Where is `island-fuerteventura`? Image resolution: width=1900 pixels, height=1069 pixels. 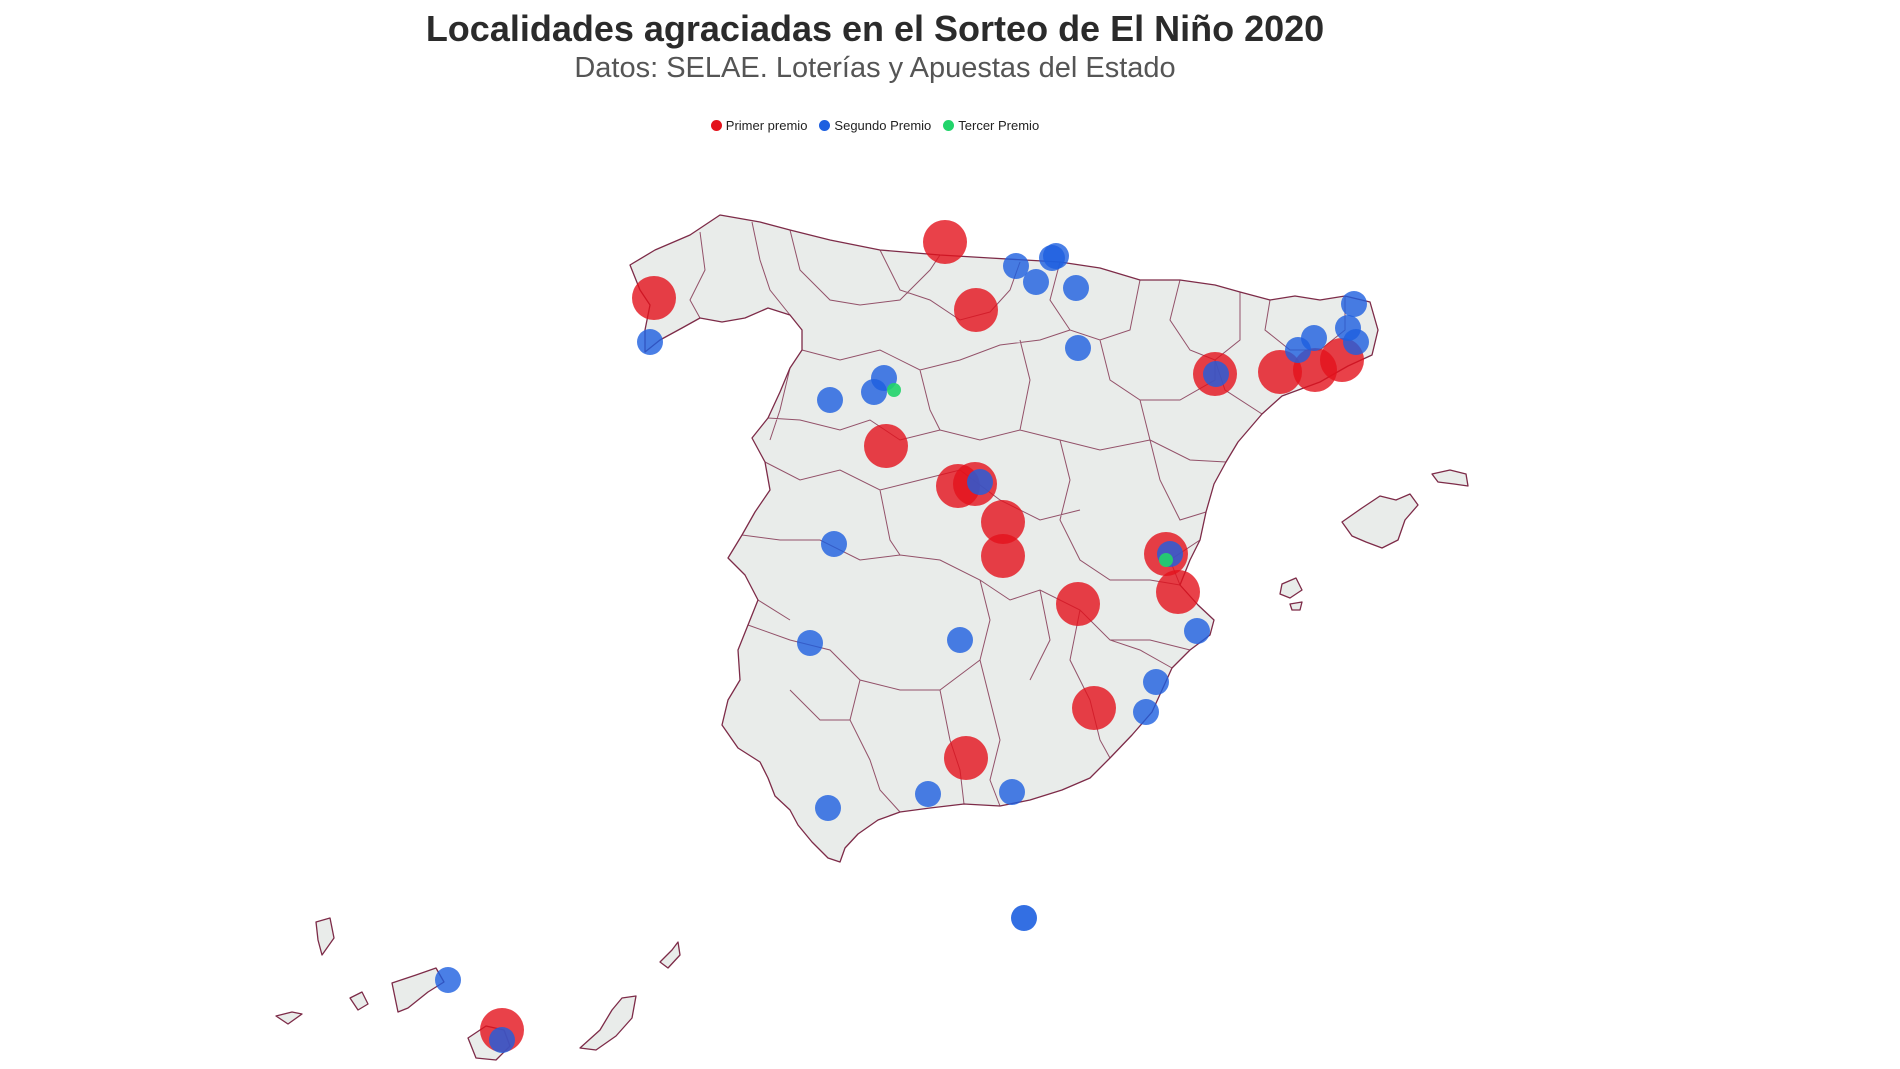 island-fuerteventura is located at coordinates (608, 1023).